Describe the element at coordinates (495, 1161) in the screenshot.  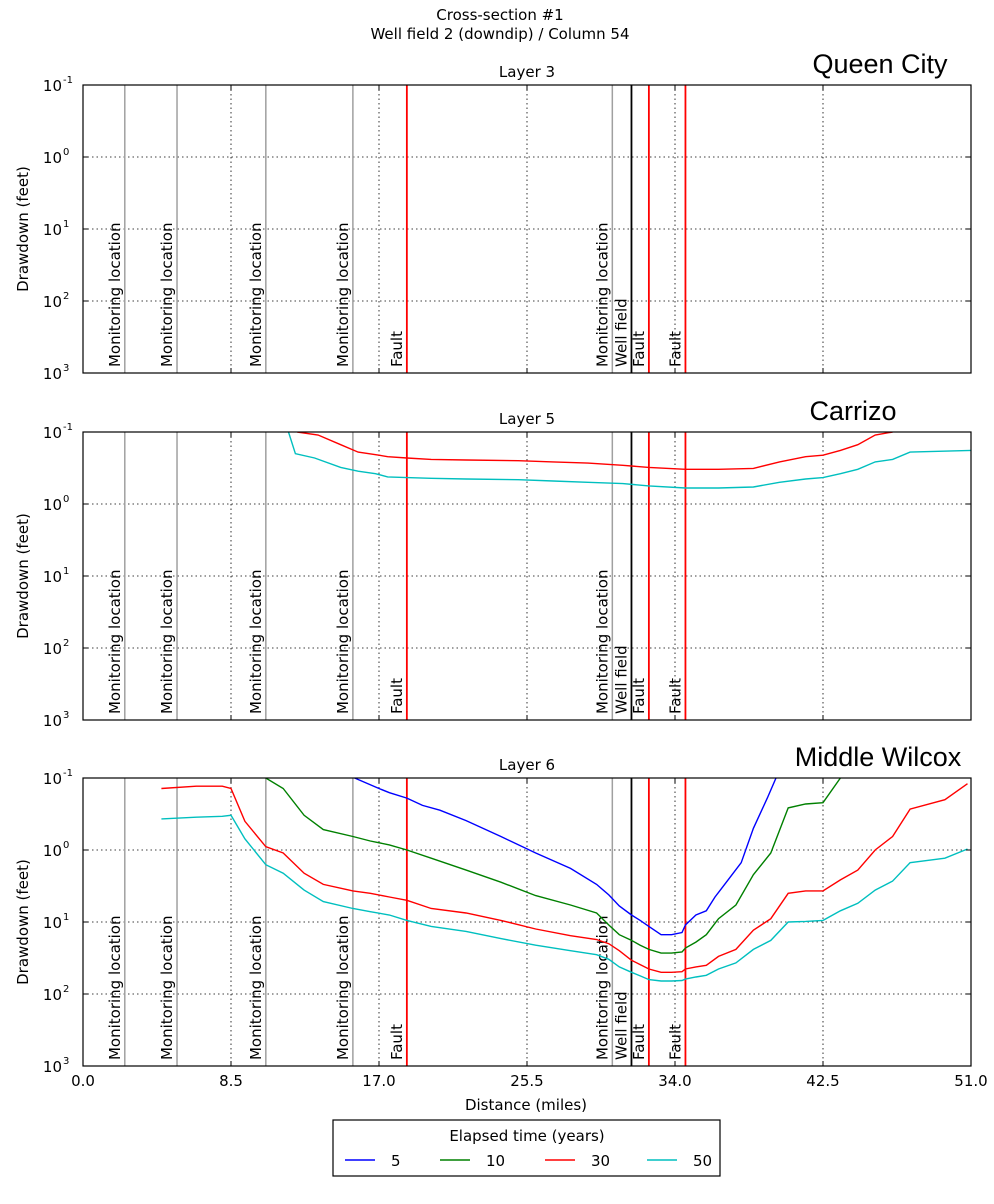
I see `legend-label: 10` at that location.